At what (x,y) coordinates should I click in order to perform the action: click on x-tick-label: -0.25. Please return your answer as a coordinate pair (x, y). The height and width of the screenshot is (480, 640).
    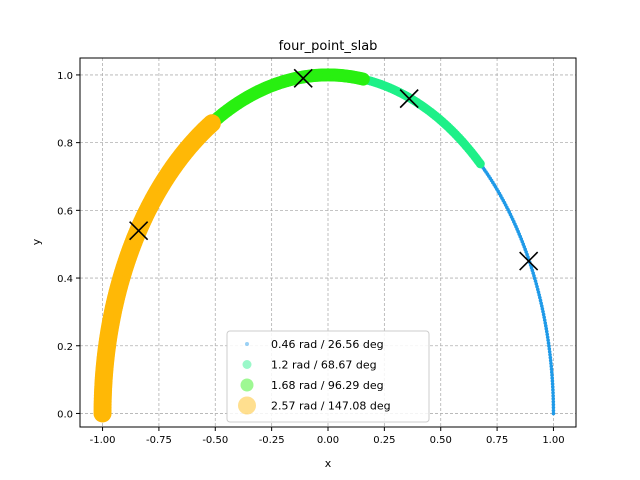
    Looking at the image, I should click on (272, 440).